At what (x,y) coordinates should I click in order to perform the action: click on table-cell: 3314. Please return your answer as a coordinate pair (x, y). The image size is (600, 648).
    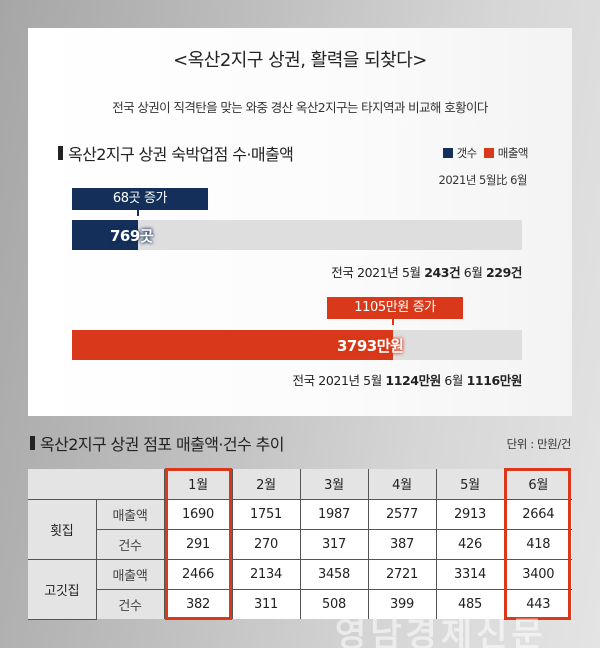
    Looking at the image, I should click on (470, 574).